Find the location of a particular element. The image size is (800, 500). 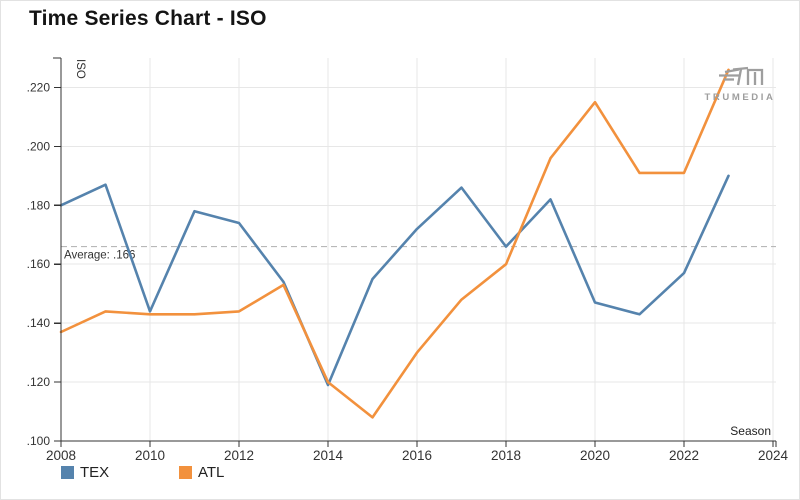

trumedia-logo: TRUMEDIA is located at coordinates (740, 84).